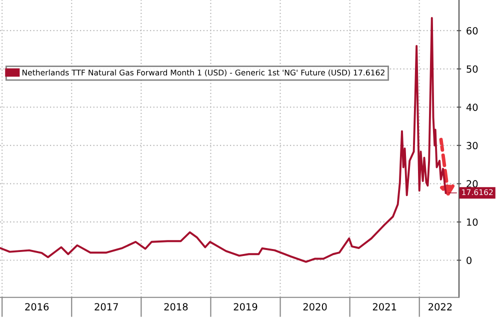 This screenshot has width=500, height=325. What do you see at coordinates (469, 260) in the screenshot?
I see `y-tick-label: 0` at bounding box center [469, 260].